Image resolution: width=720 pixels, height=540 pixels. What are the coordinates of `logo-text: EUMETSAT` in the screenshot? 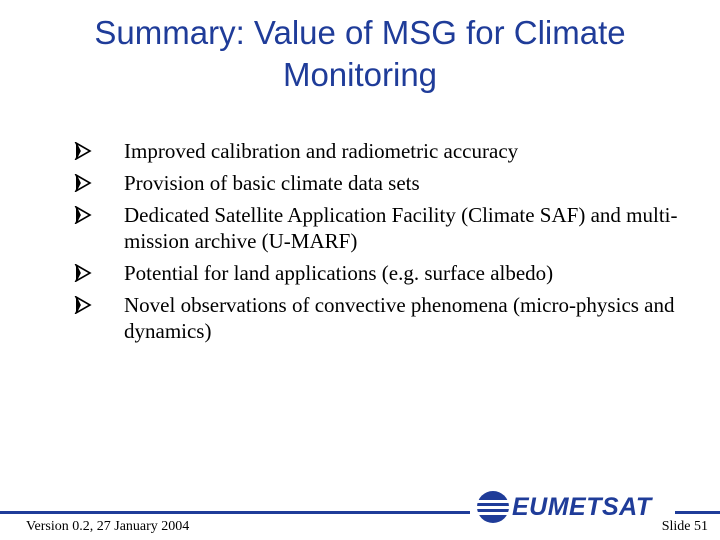 It's located at (582, 507).